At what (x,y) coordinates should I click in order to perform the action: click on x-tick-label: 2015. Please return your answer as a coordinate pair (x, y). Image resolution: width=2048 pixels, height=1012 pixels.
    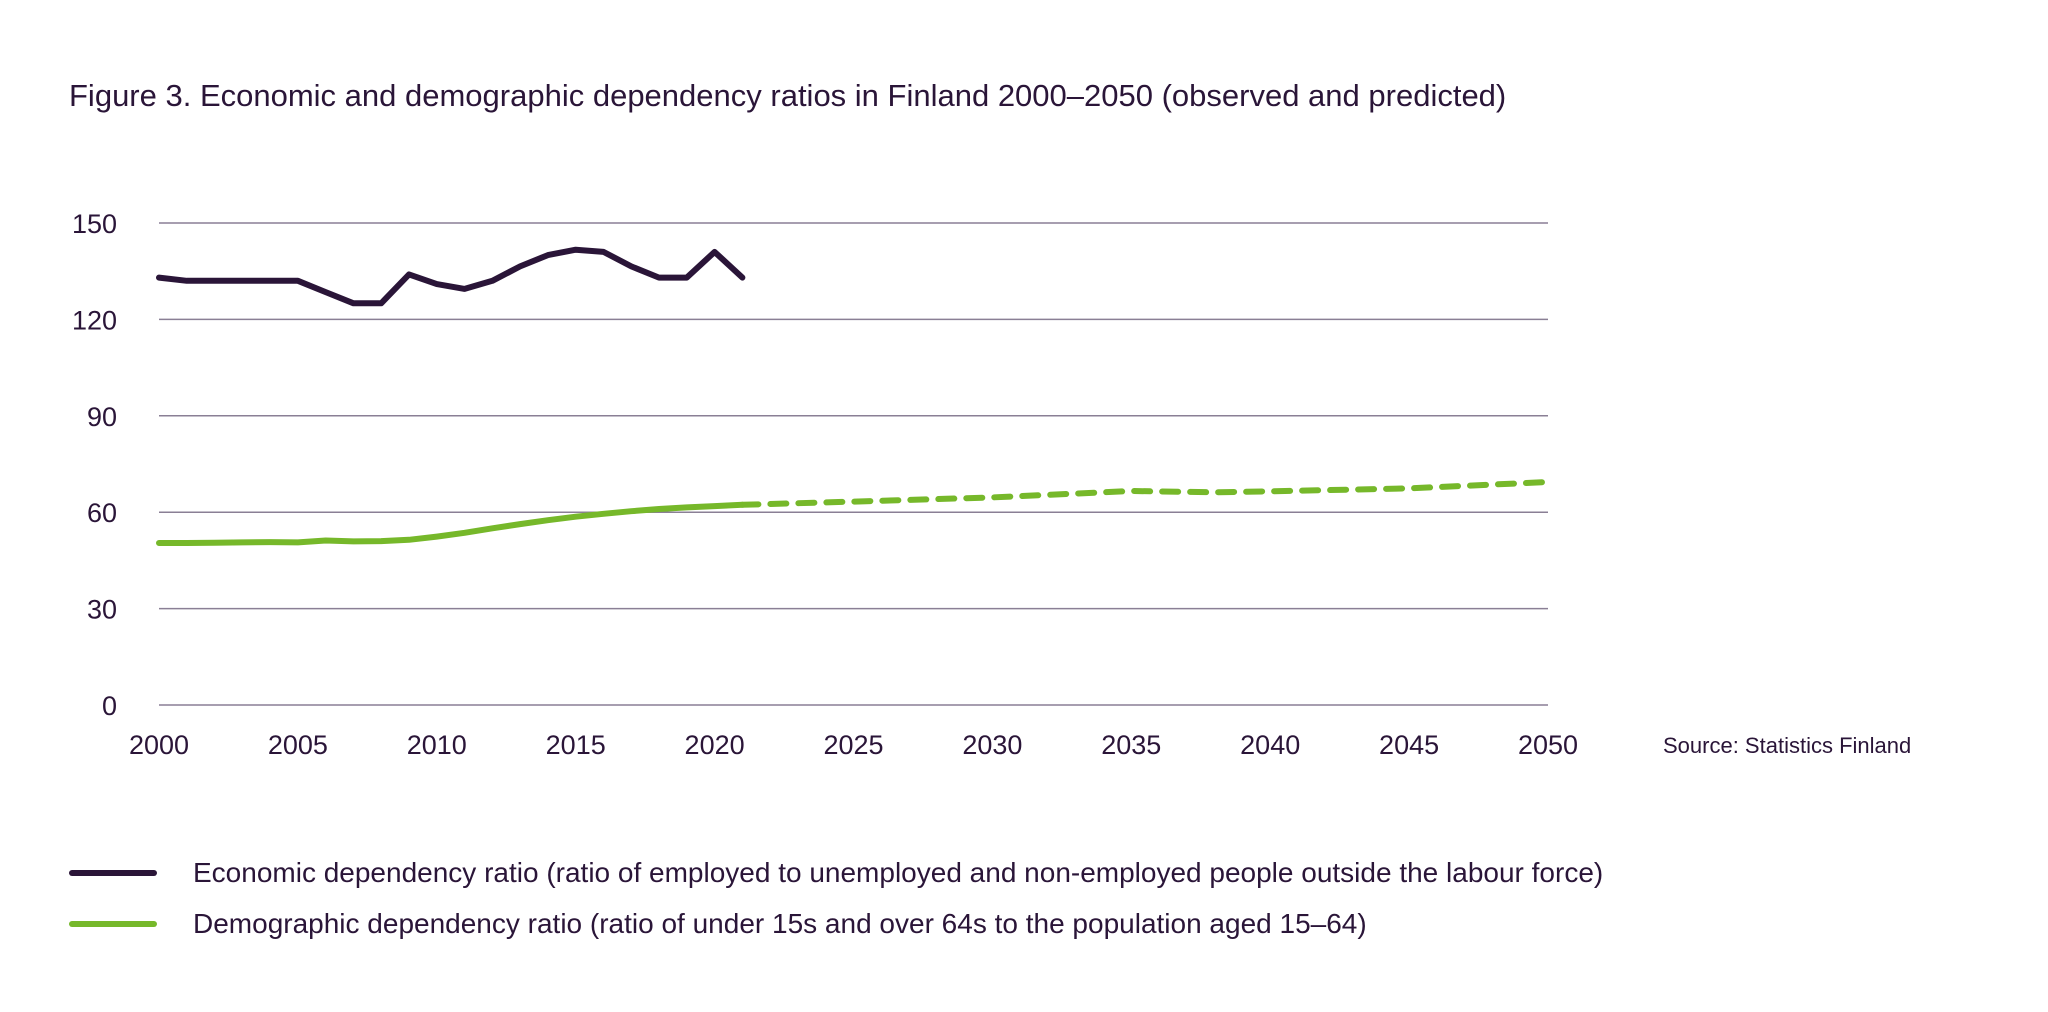
    Looking at the image, I should click on (576, 745).